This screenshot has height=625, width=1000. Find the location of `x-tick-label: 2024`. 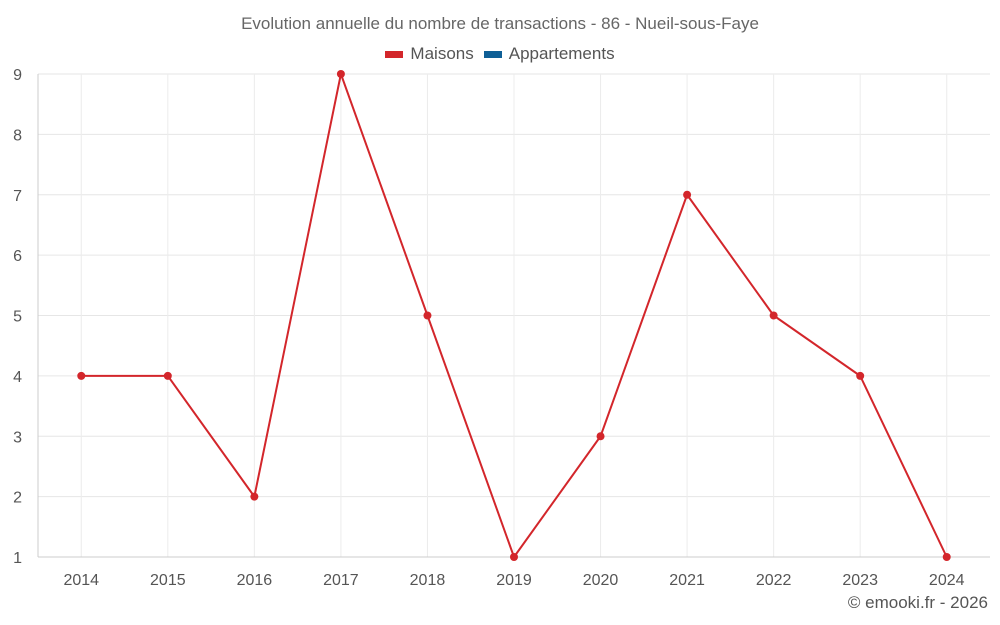

x-tick-label: 2024 is located at coordinates (947, 580).